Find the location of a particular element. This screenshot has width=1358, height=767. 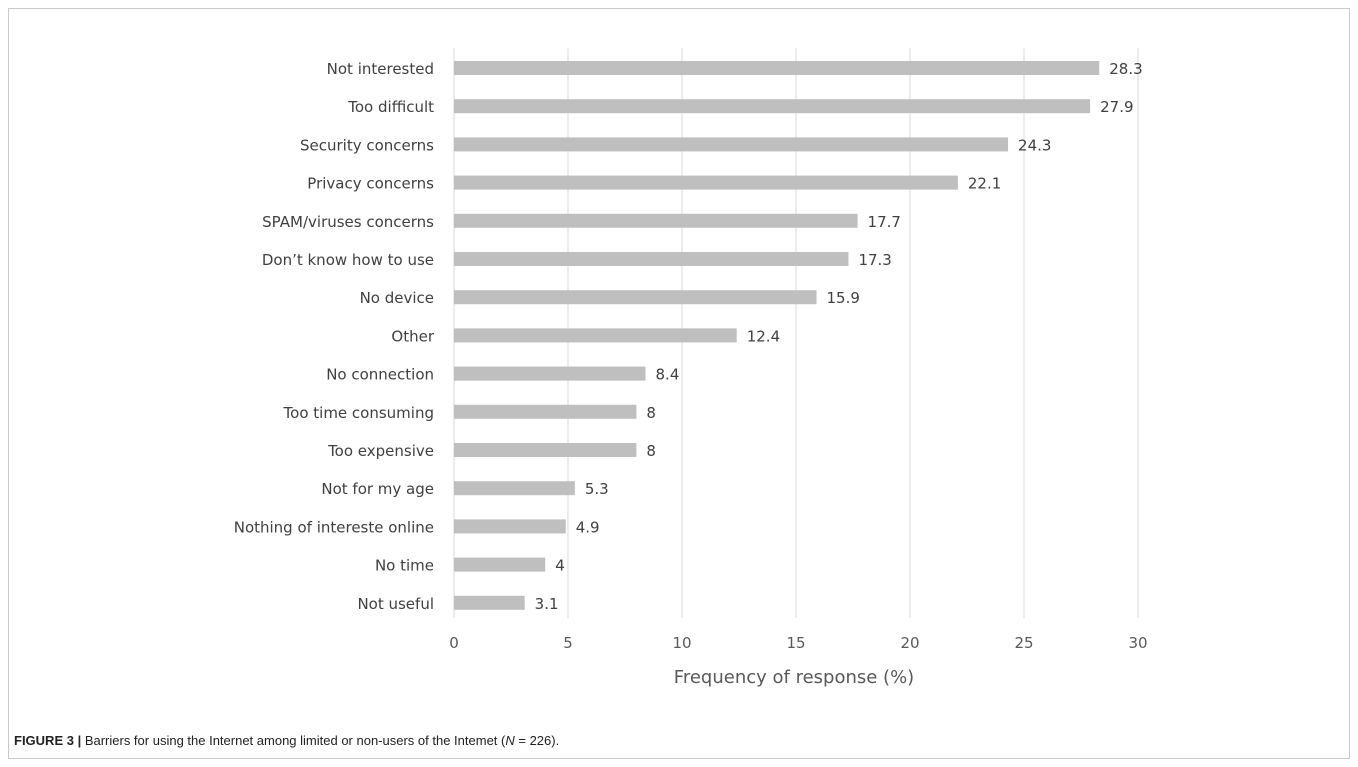

category-label-5: Don’t know how to use is located at coordinates (348, 260).